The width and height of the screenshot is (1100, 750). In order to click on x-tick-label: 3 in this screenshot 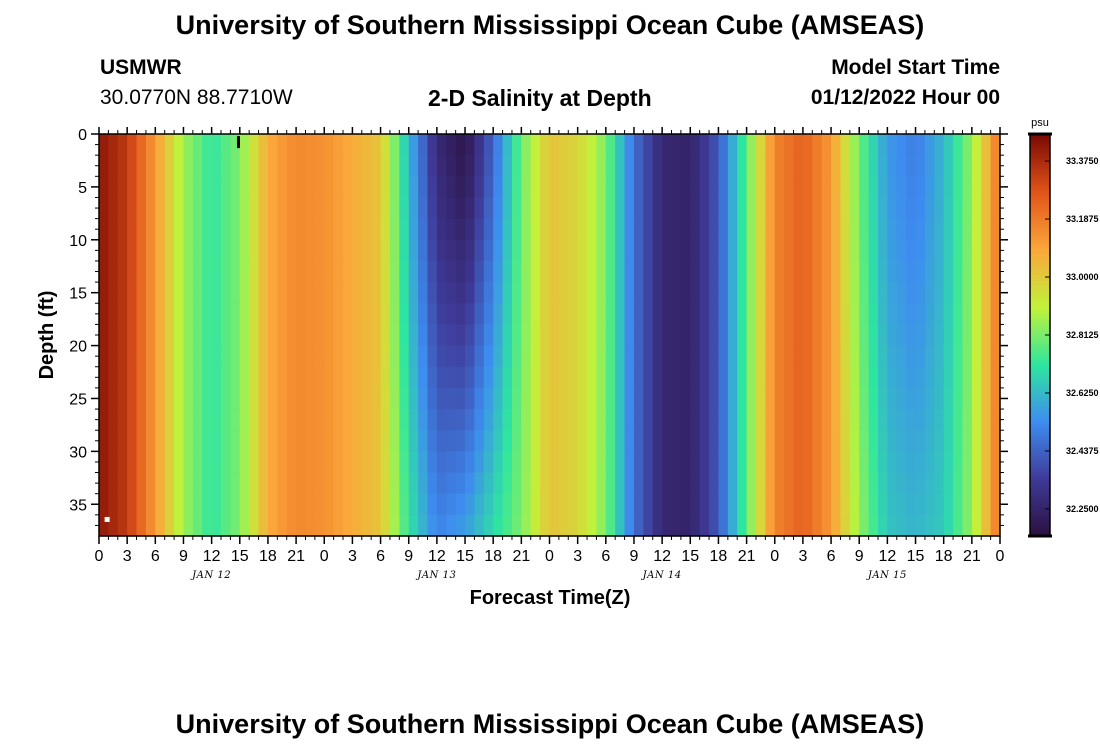, I will do `click(352, 556)`.